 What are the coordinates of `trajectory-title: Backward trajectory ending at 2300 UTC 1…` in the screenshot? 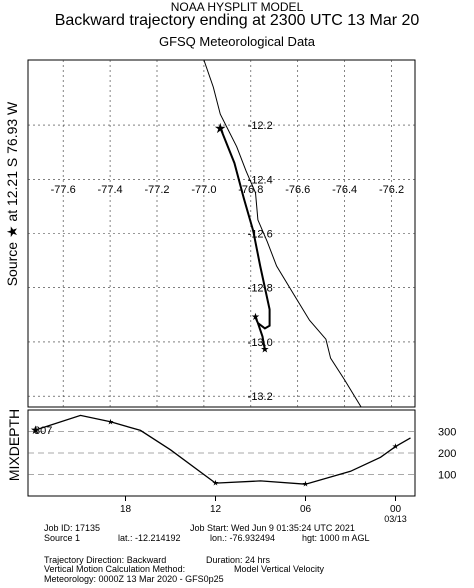 It's located at (237, 20).